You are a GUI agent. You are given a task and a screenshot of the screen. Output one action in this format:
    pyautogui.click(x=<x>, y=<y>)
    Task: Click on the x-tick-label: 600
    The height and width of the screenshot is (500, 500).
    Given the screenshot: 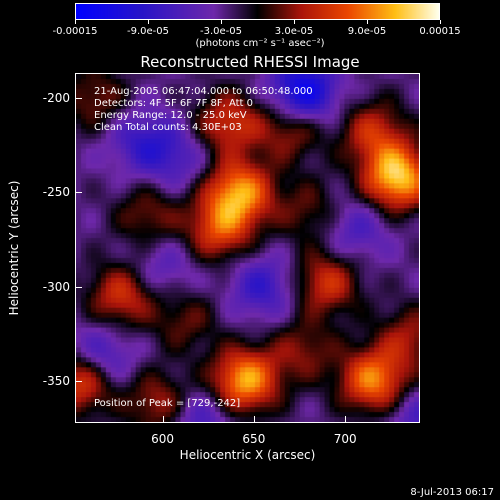 What is the action you would take?
    pyautogui.click(x=163, y=439)
    